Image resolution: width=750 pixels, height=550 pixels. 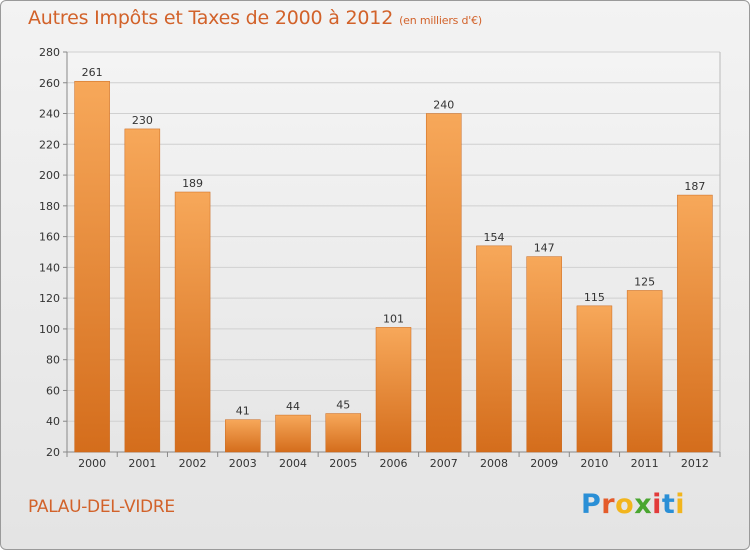 What do you see at coordinates (293, 463) in the screenshot?
I see `x-tick-label: 2004` at bounding box center [293, 463].